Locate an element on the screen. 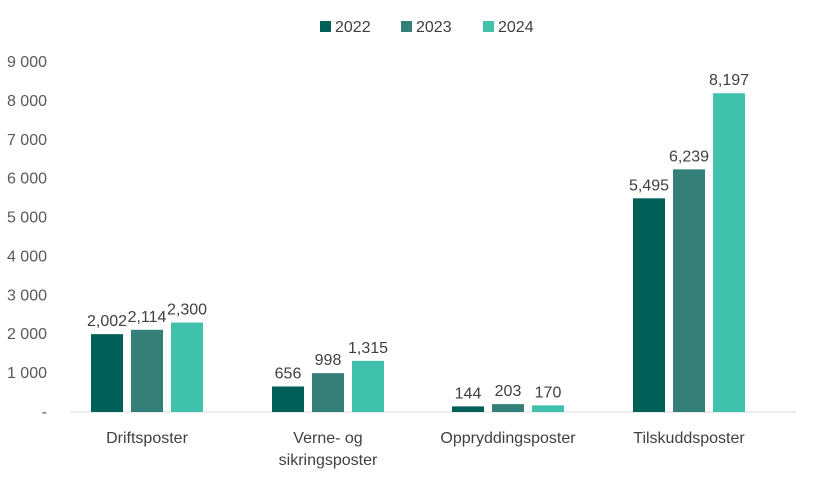 The width and height of the screenshot is (822, 488). x-tick-label: sikringsposter is located at coordinates (328, 460).